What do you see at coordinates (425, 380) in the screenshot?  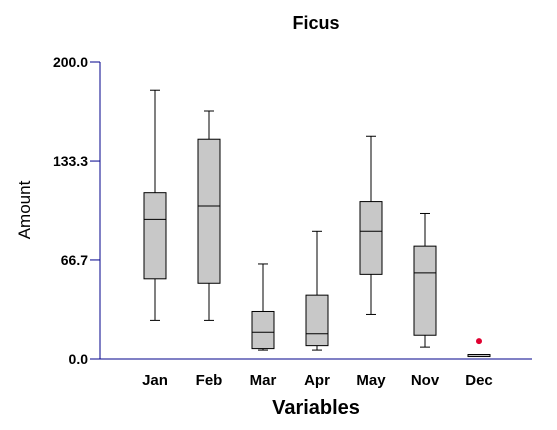 I see `x-tick-label: Nov` at bounding box center [425, 380].